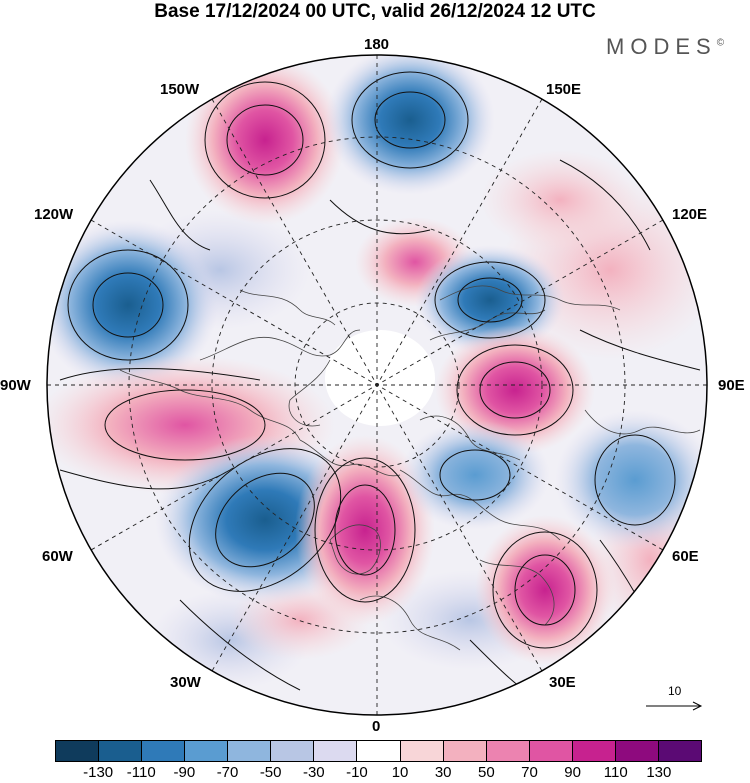 This screenshot has width=750, height=783. I want to click on lon-label-0: 0, so click(376, 726).